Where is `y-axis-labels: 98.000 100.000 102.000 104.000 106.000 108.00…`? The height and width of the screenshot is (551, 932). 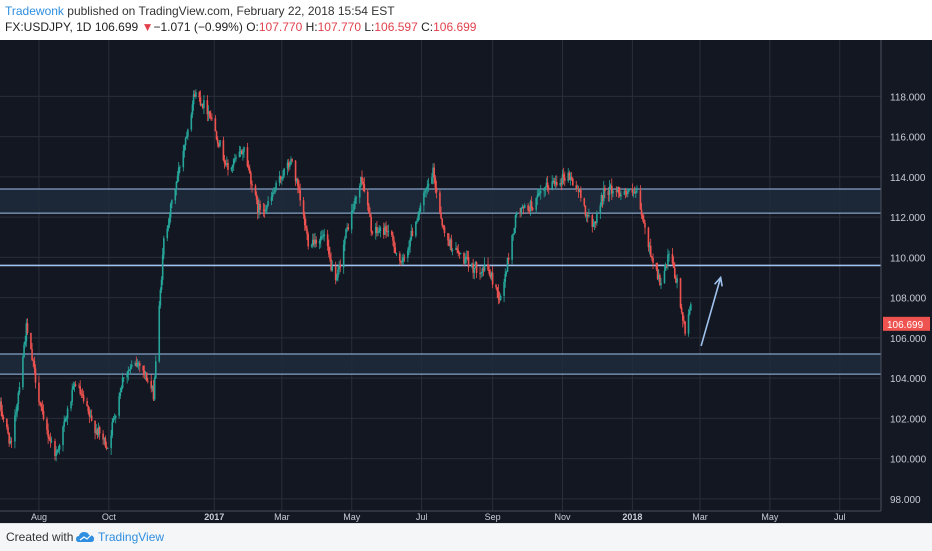 y-axis-labels: 98.000 100.000 102.000 104.000 106.000 108.00… is located at coordinates (908, 299).